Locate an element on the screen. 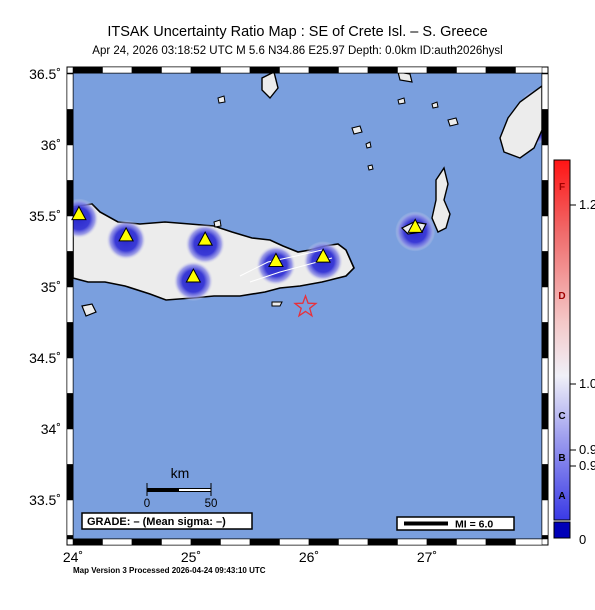  colorbar-value-label: 0 is located at coordinates (582, 539).